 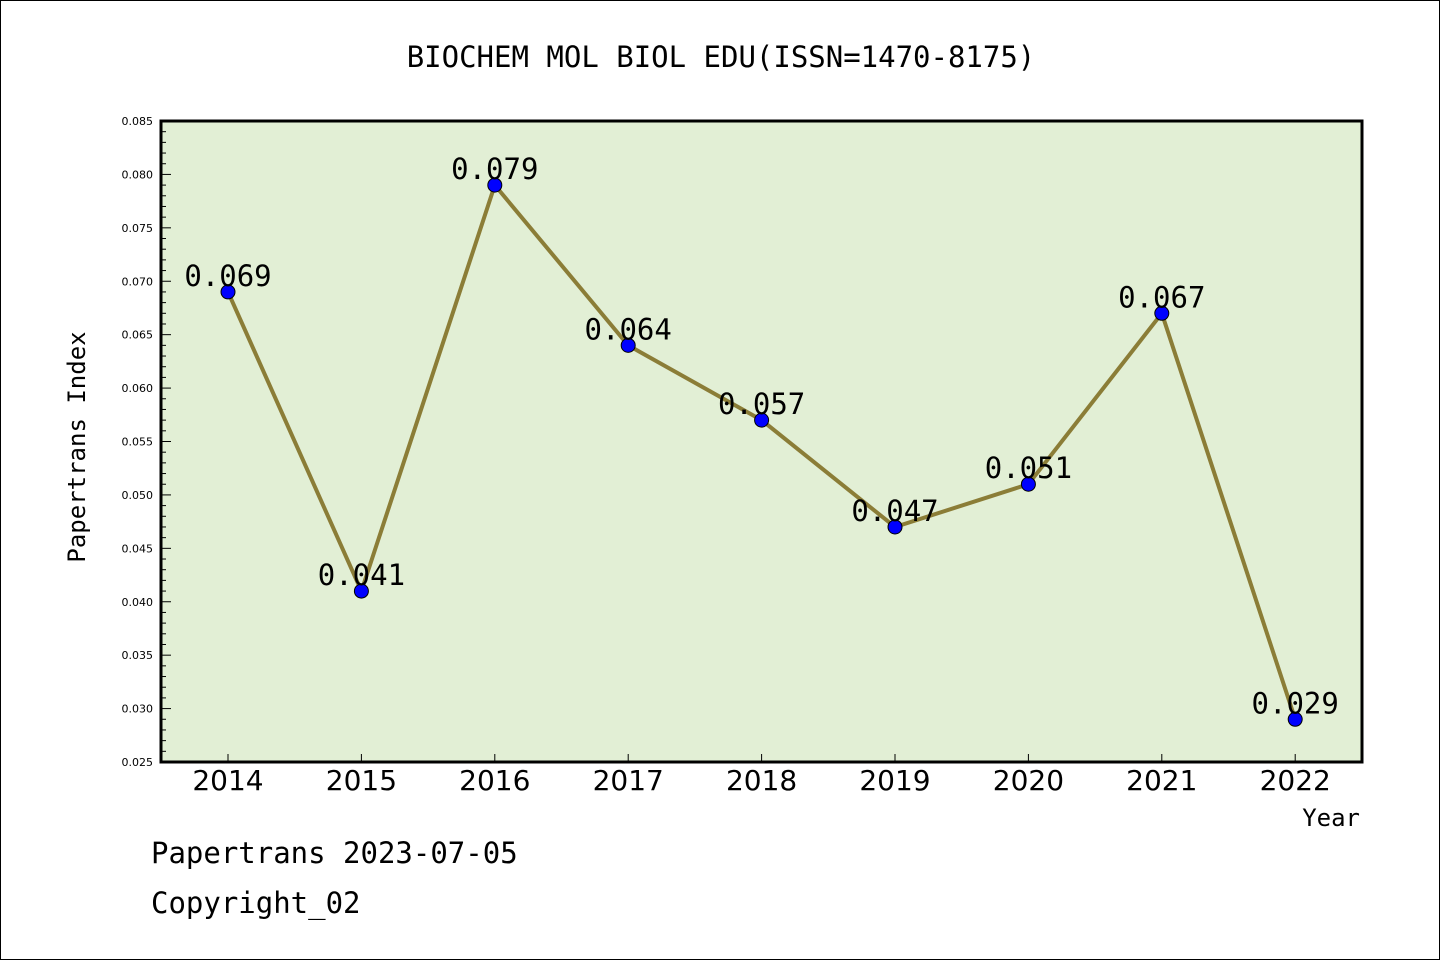 I want to click on x-tick-label: 2015, so click(x=361, y=780).